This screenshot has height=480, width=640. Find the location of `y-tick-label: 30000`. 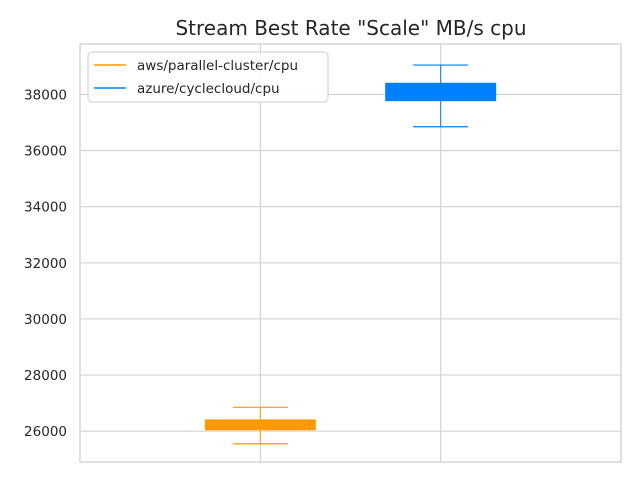

y-tick-label: 30000 is located at coordinates (45, 320).